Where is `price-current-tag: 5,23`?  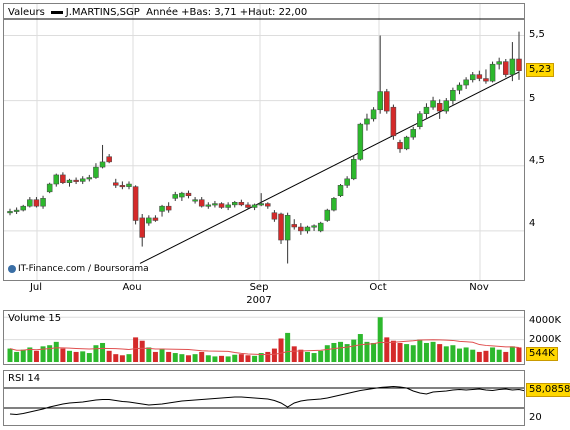
price-current-tag: 5,23 is located at coordinates (540, 70).